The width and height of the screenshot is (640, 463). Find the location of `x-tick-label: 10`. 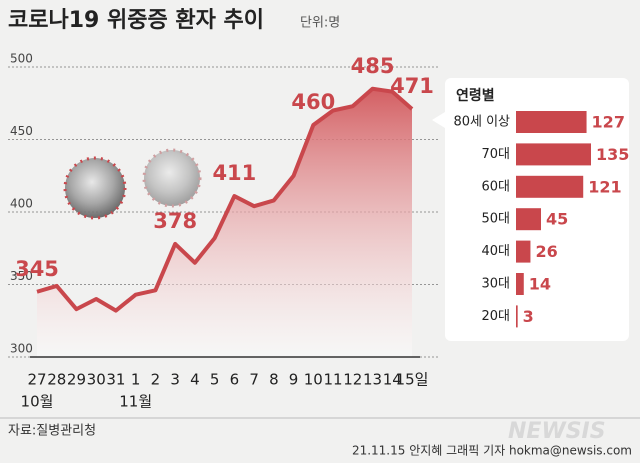

x-tick-label: 10 is located at coordinates (313, 380).